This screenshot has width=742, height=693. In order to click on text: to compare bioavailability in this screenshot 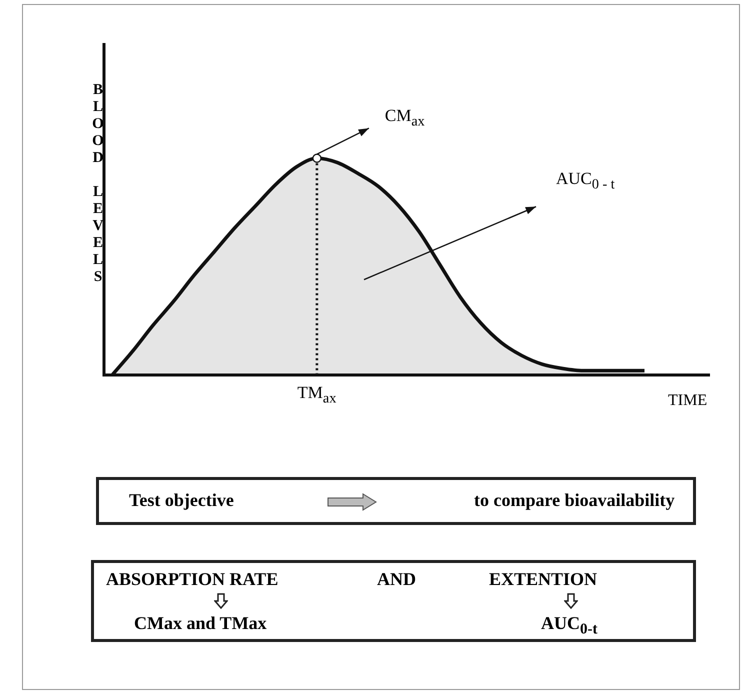, I will do `click(574, 500)`.